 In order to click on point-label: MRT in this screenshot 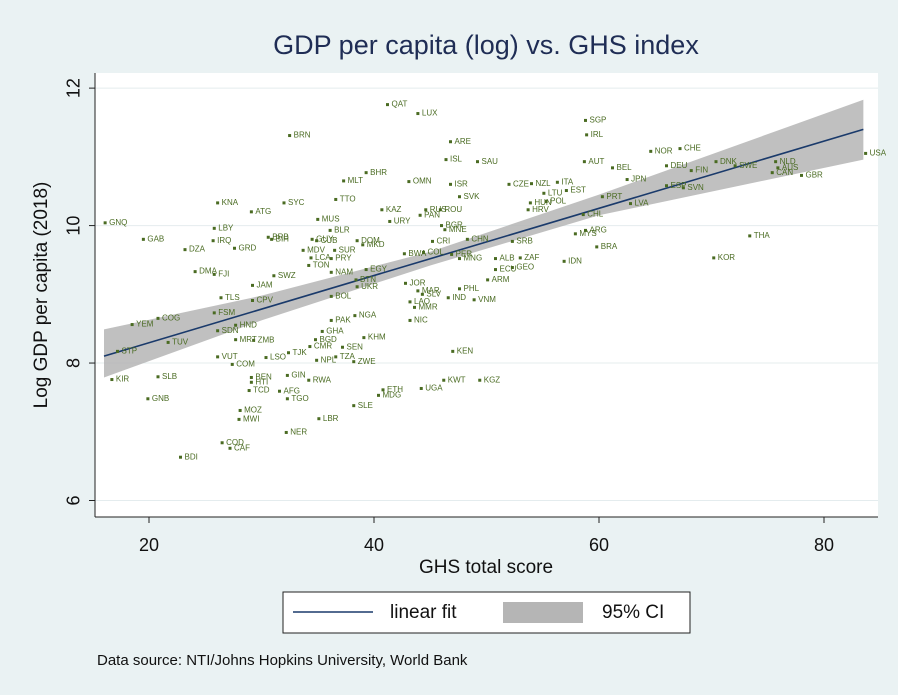, I will do `click(248, 339)`.